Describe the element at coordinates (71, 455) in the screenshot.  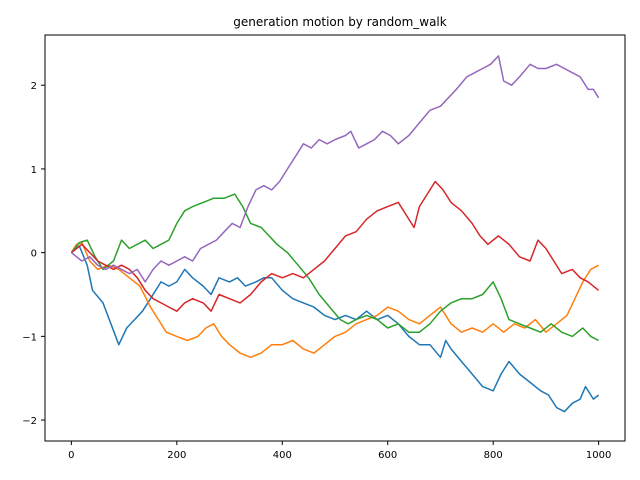
I see `x-tick-label: 0` at that location.